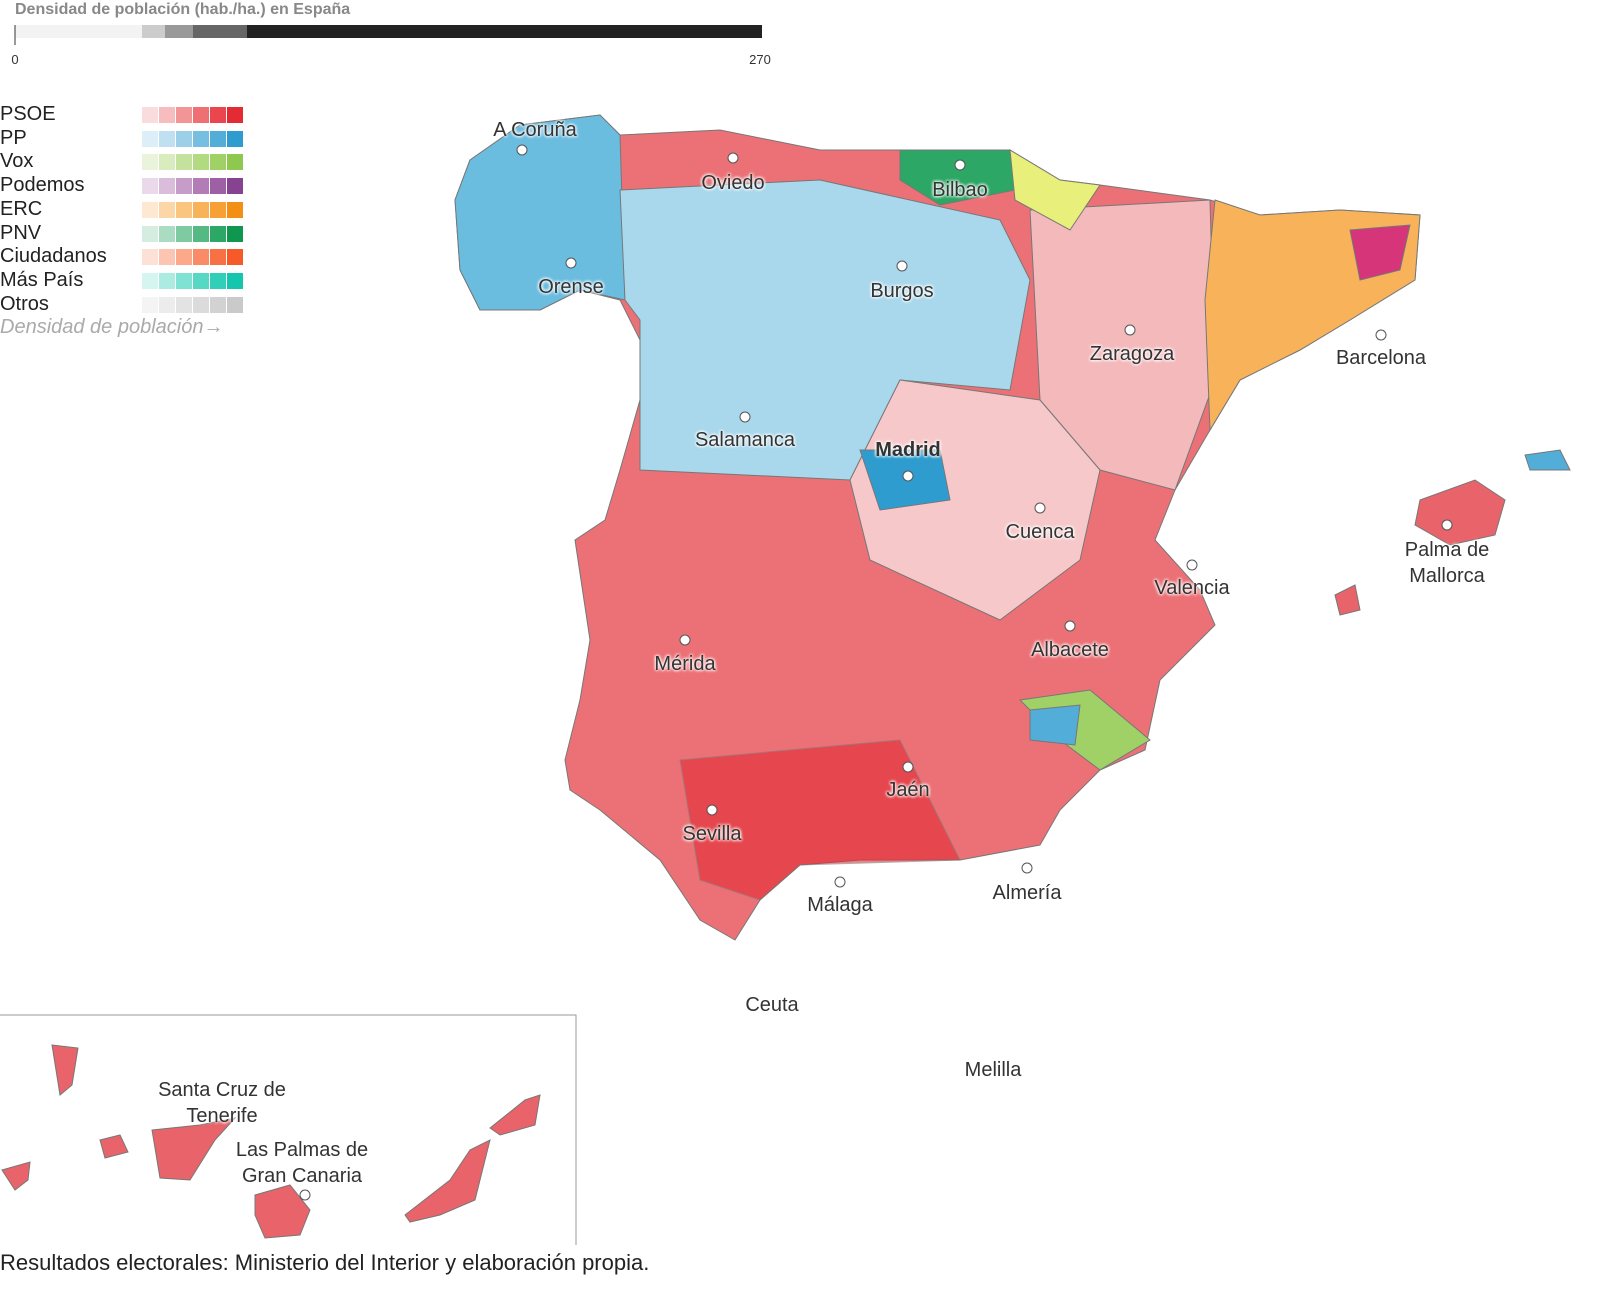 This screenshot has height=1291, width=1600. Describe the element at coordinates (112, 327) in the screenshot. I see `legend-note: Densidad de población→` at that location.